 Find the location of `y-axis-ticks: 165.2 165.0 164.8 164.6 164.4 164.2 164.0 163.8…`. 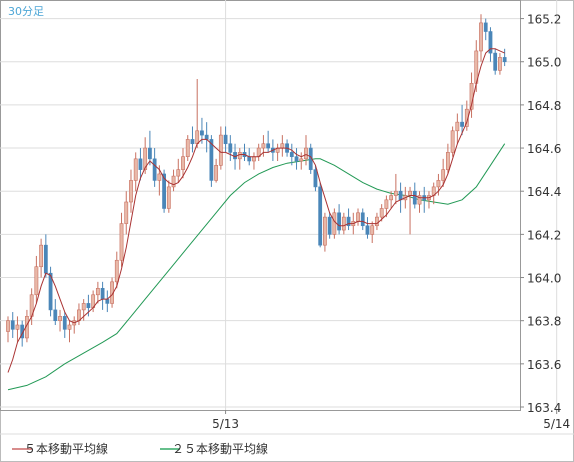

y-axis-ticks: 165.2 165.0 164.8 164.6 164.4 164.2 164.0 163.8… is located at coordinates (540, 214).